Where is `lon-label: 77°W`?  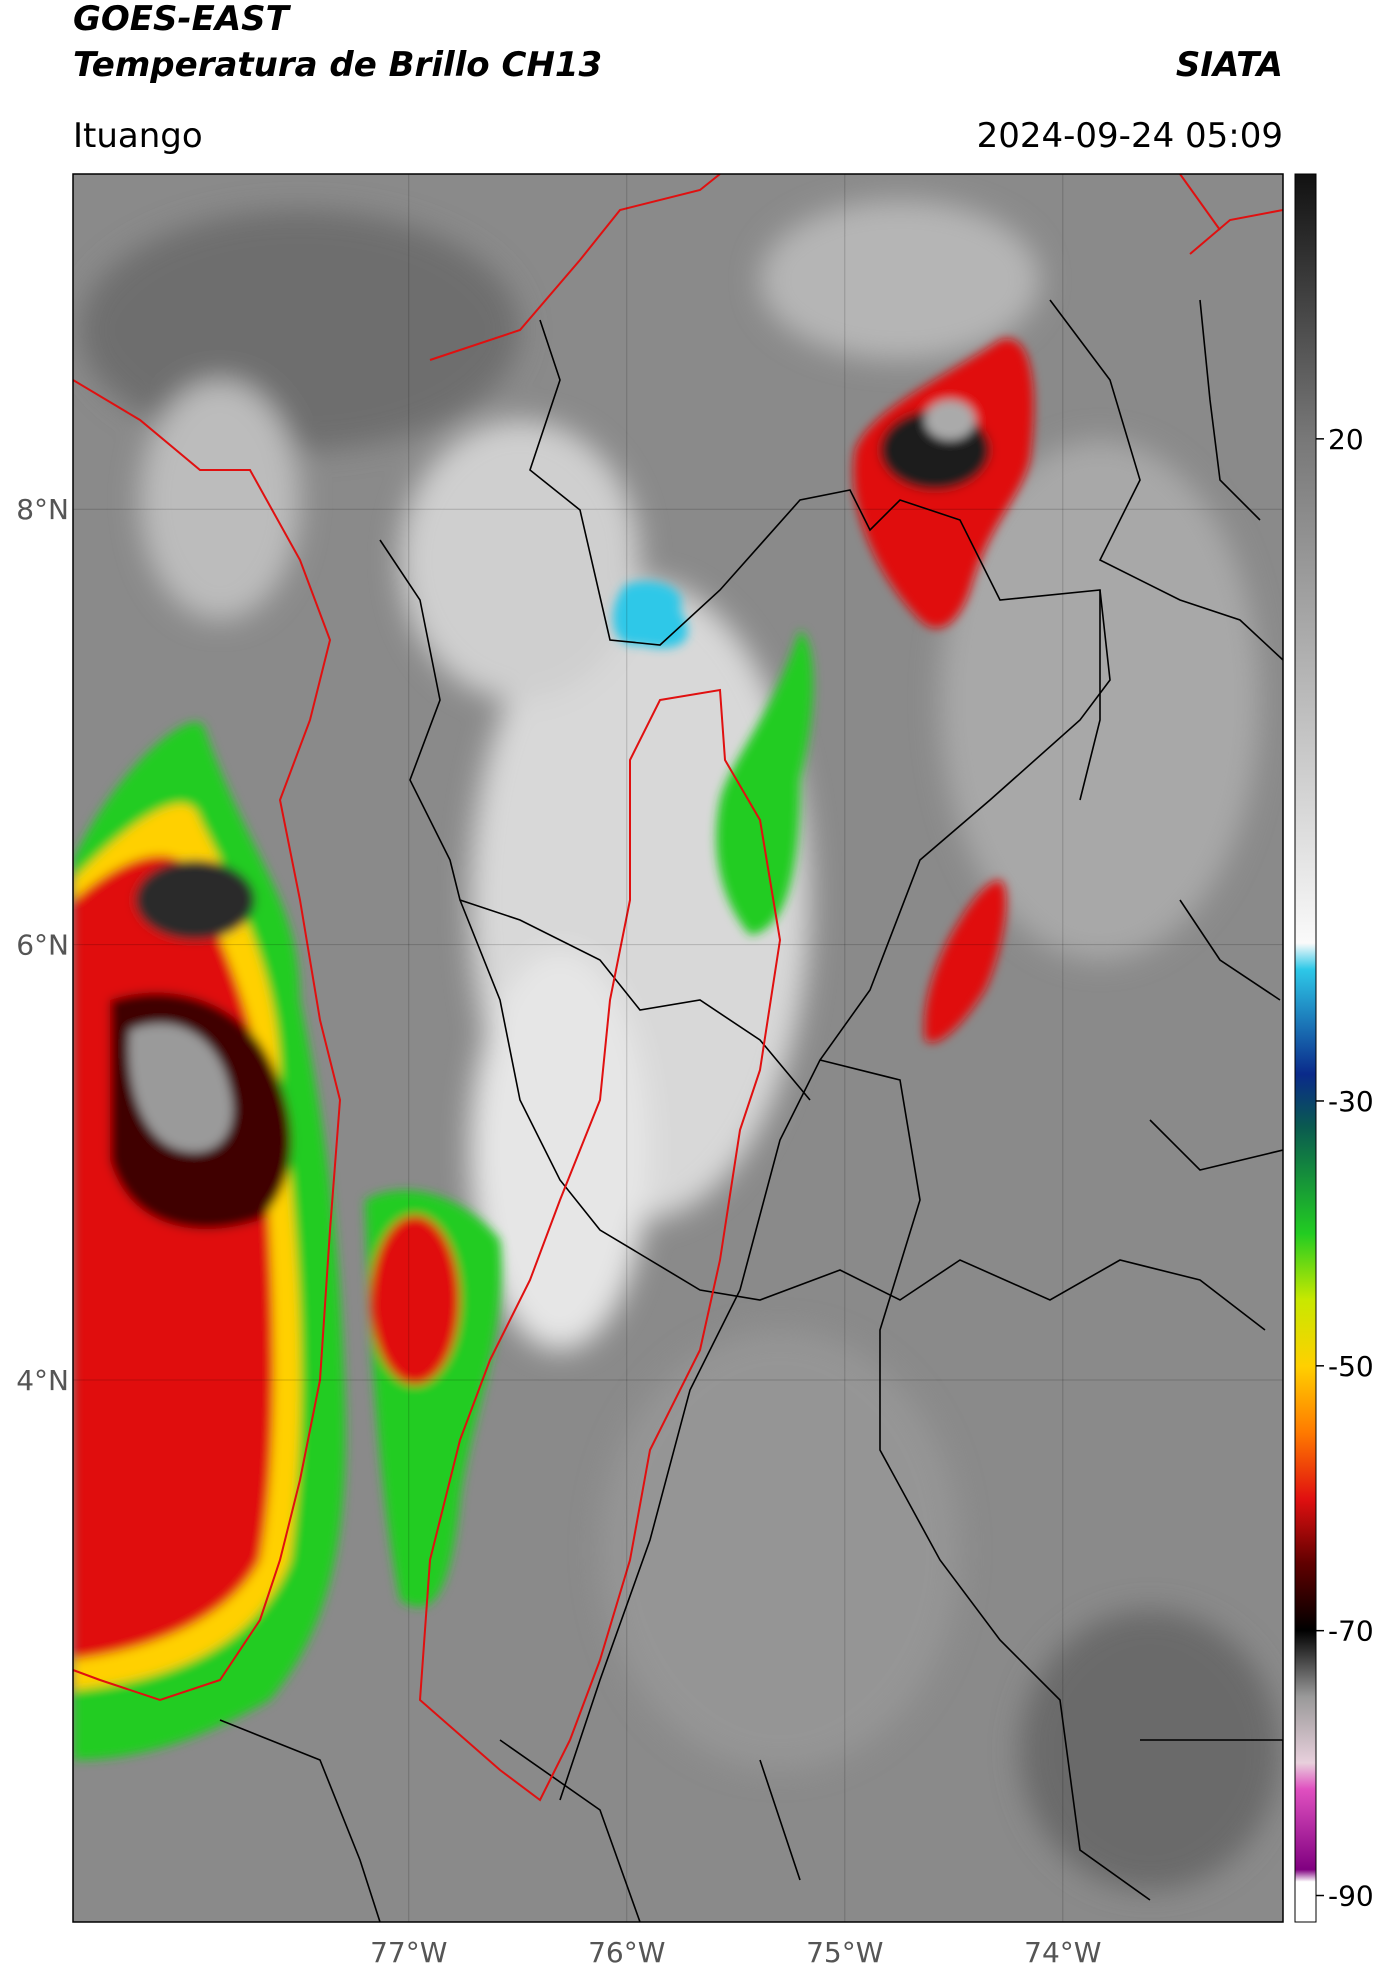 lon-label: 77°W is located at coordinates (408, 1952).